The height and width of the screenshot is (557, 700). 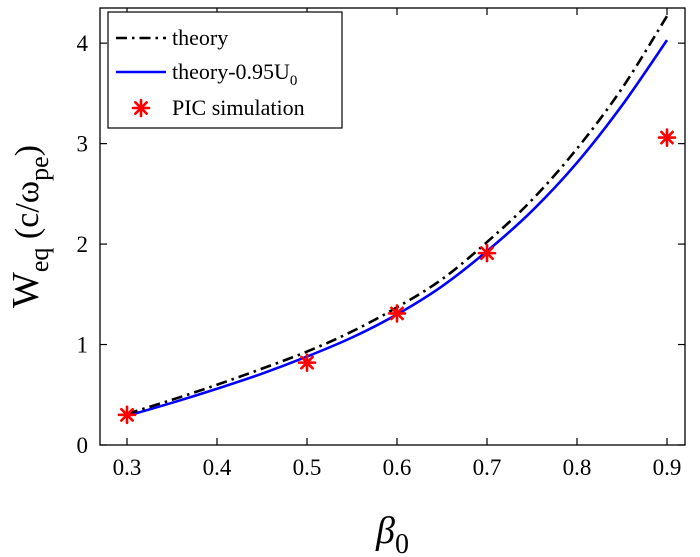 What do you see at coordinates (127, 467) in the screenshot?
I see `x-tick-label: 0.3` at bounding box center [127, 467].